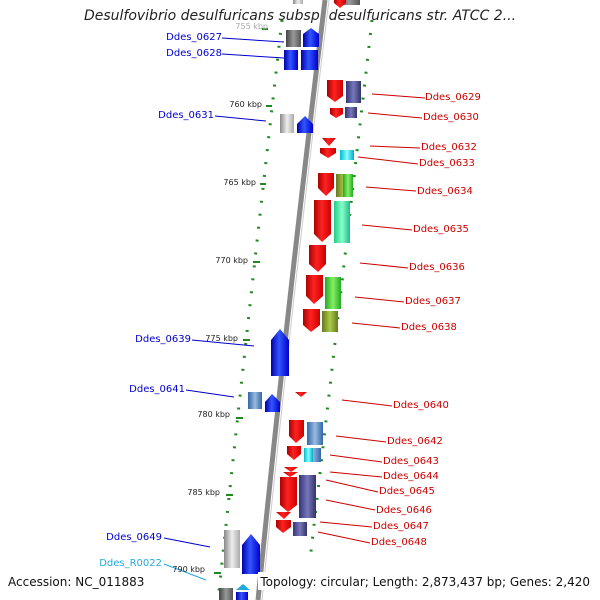  I want to click on gene-label-ddes-0631: Ddes_0631, so click(186, 115).